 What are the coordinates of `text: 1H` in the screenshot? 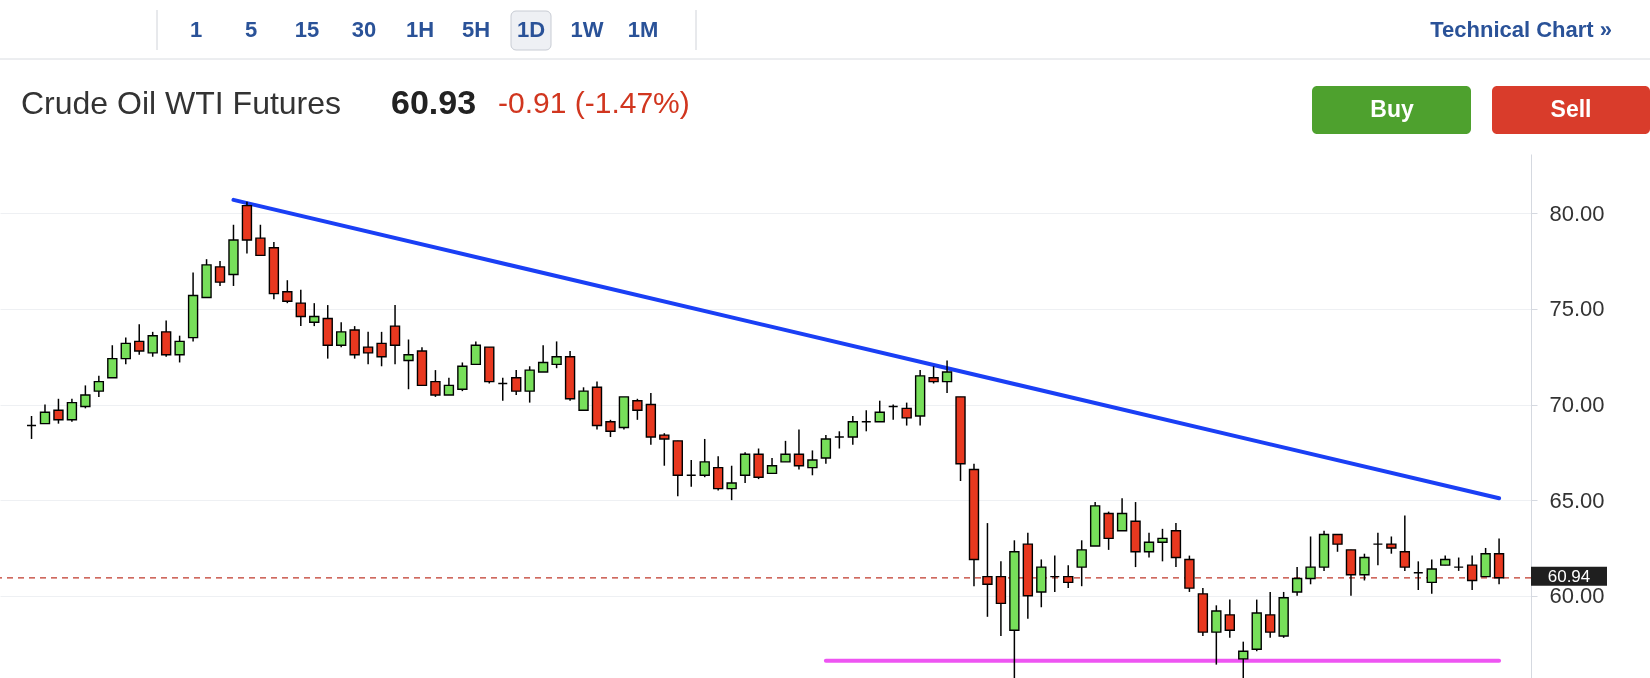 It's located at (420, 29).